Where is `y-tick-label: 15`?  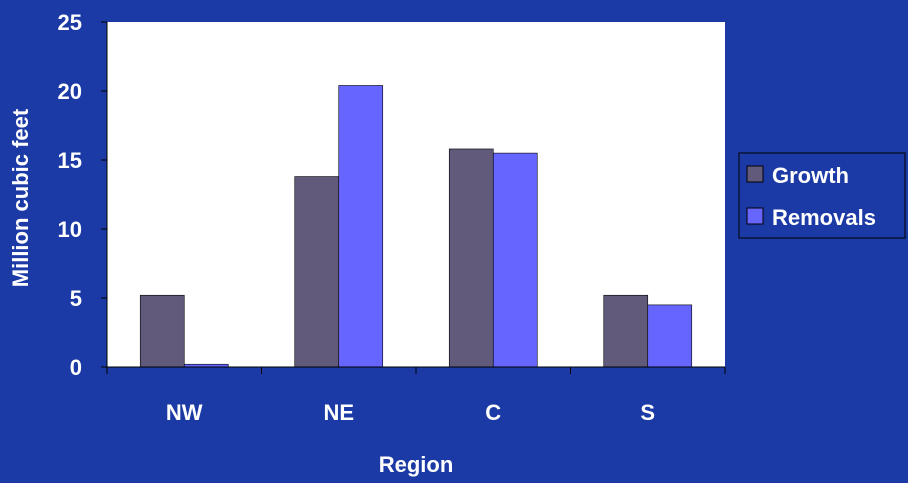 y-tick-label: 15 is located at coordinates (70, 160).